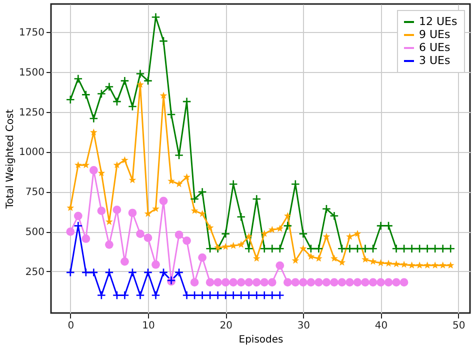  I want to click on y-tick-label: 750, so click(34, 192).